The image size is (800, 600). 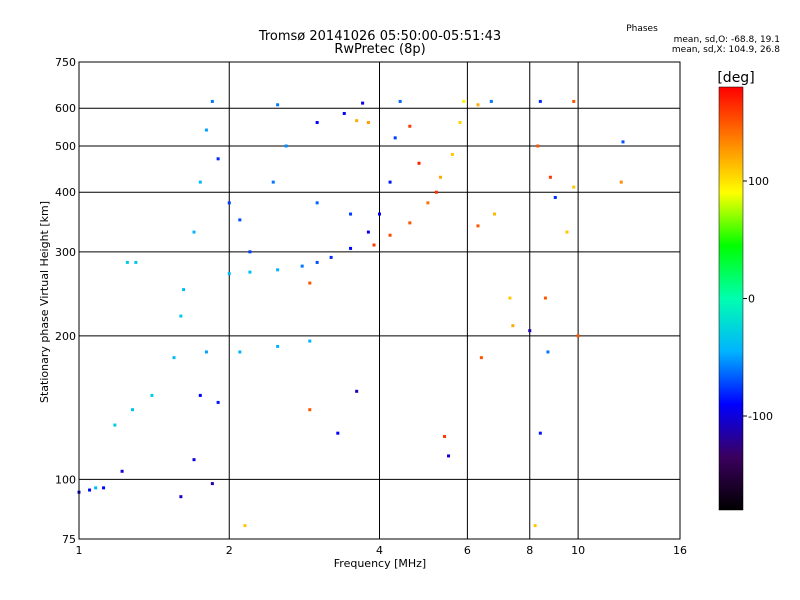 I want to click on colorbar-tick-label: 0, so click(x=751, y=299).